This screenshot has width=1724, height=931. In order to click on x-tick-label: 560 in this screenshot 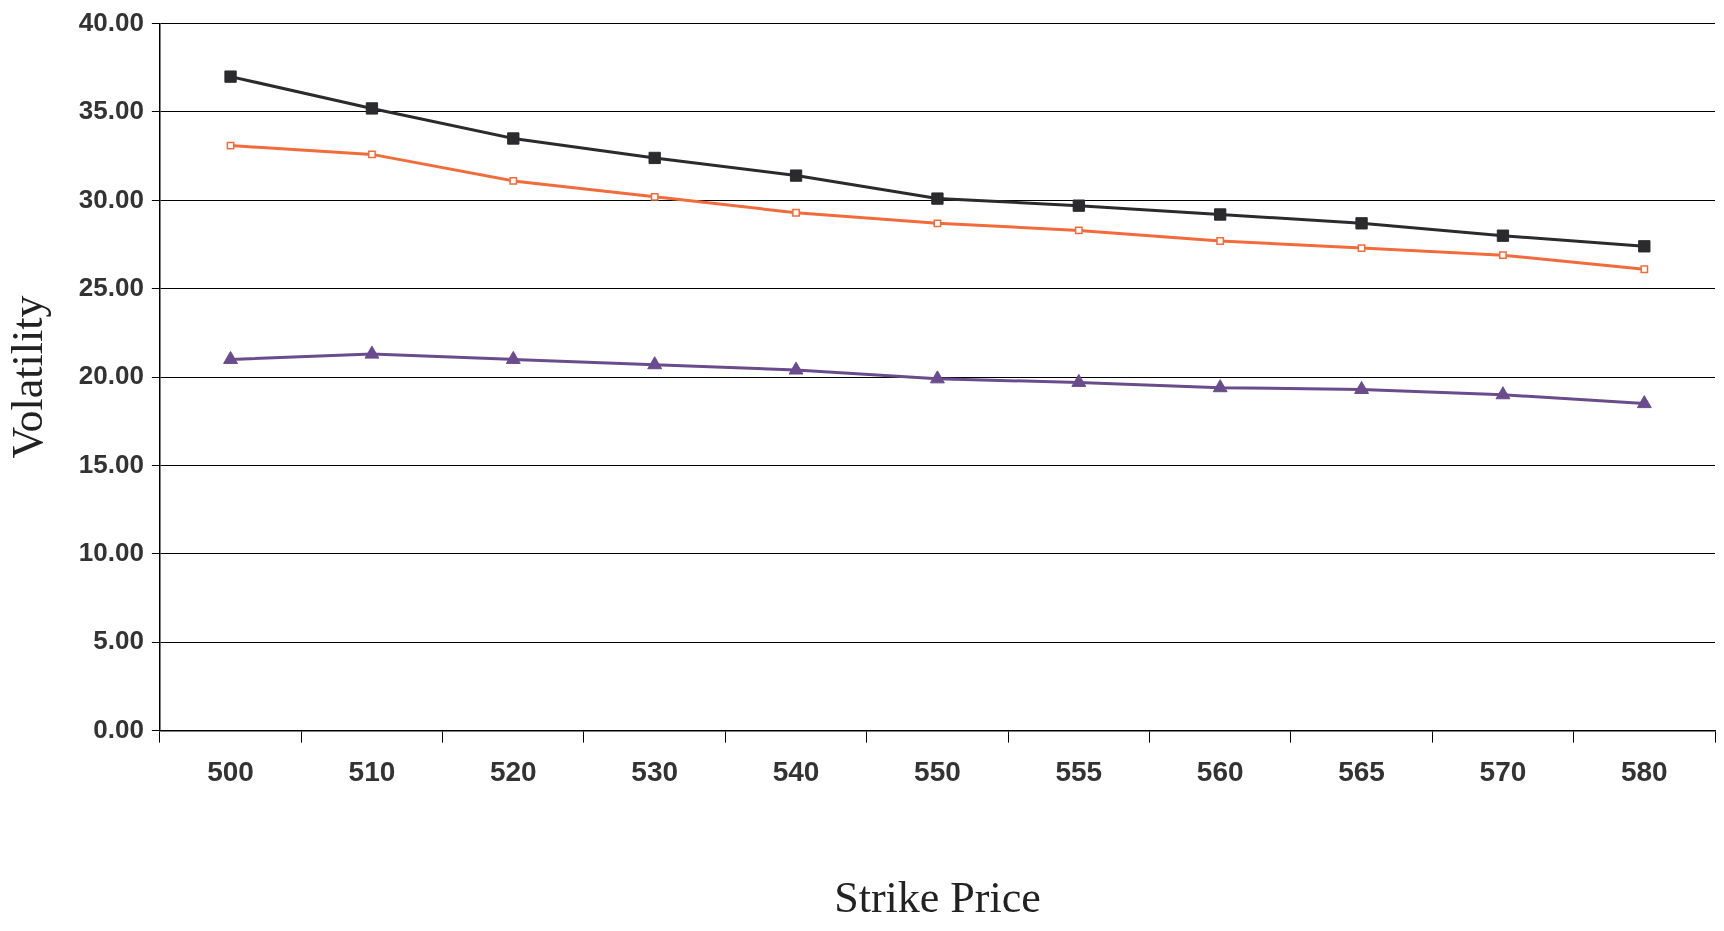, I will do `click(1220, 772)`.